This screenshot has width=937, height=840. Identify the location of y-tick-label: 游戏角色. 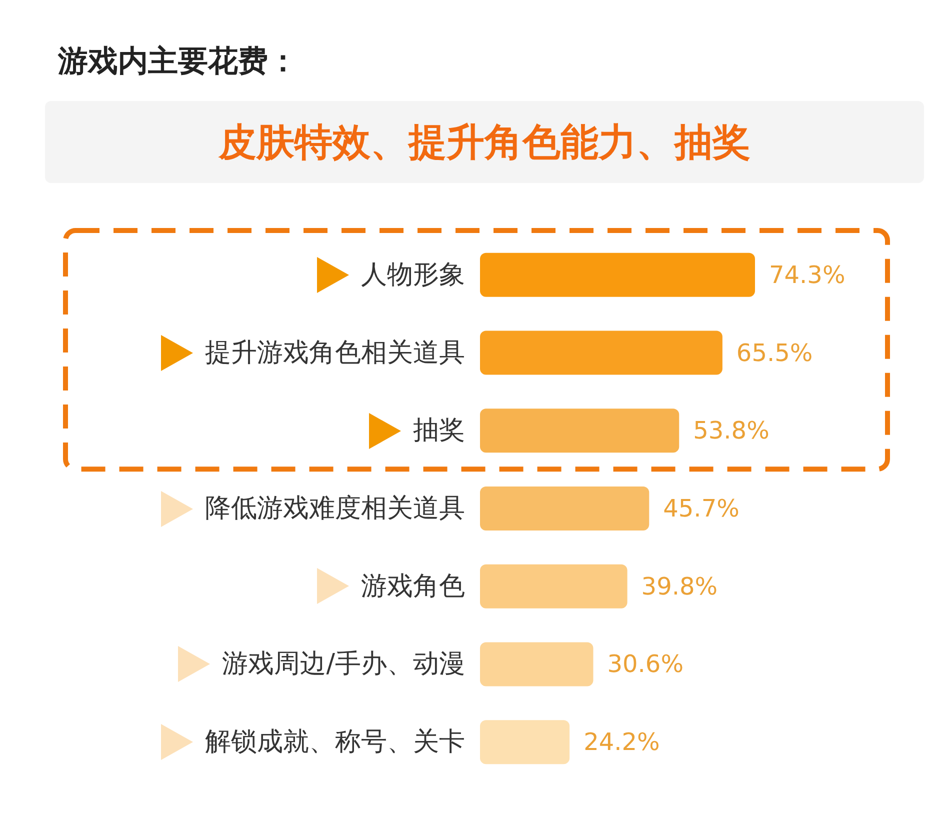
(413, 586).